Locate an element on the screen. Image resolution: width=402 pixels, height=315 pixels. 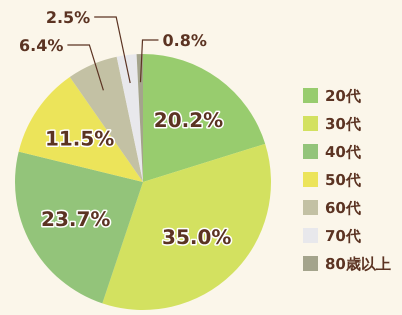
data-label: 35.0% is located at coordinates (197, 236).